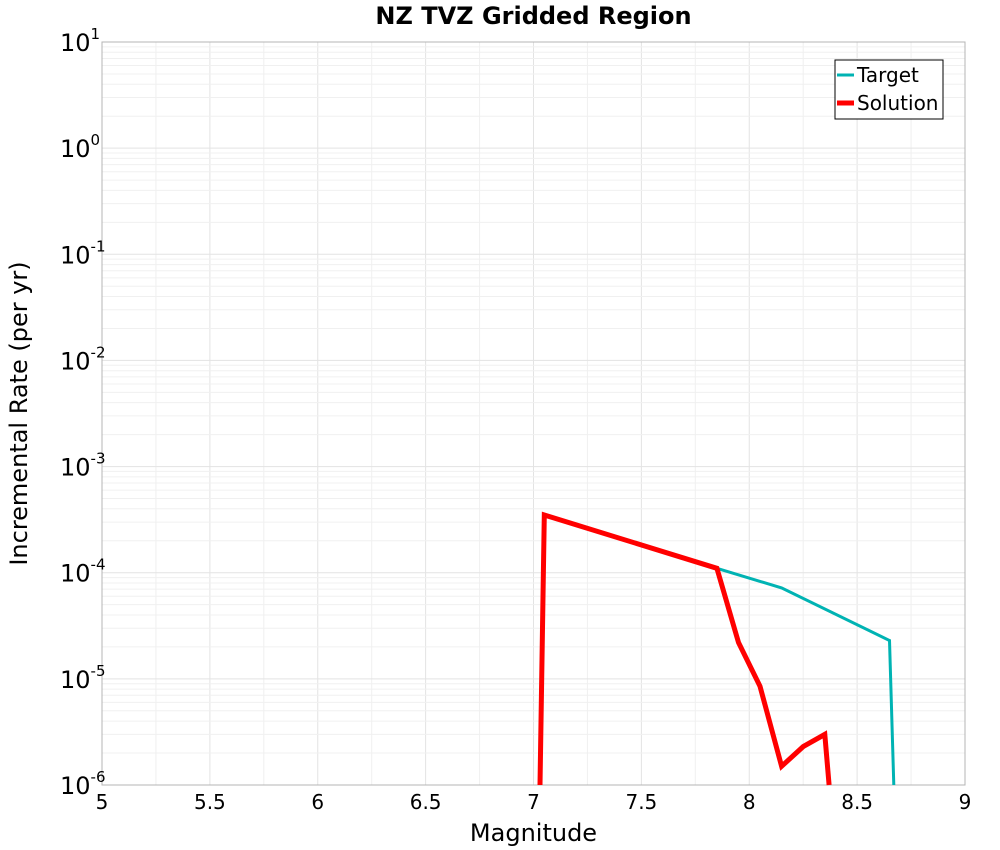 The height and width of the screenshot is (850, 1000). Describe the element at coordinates (857, 802) in the screenshot. I see `x-tick-label: 8.5` at that location.